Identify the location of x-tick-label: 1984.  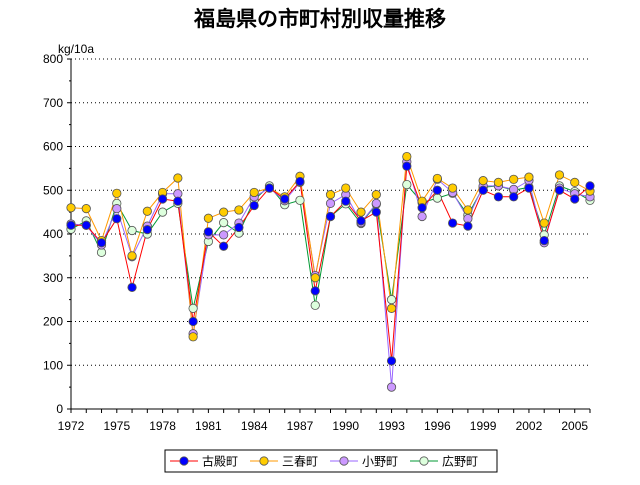
(254, 426).